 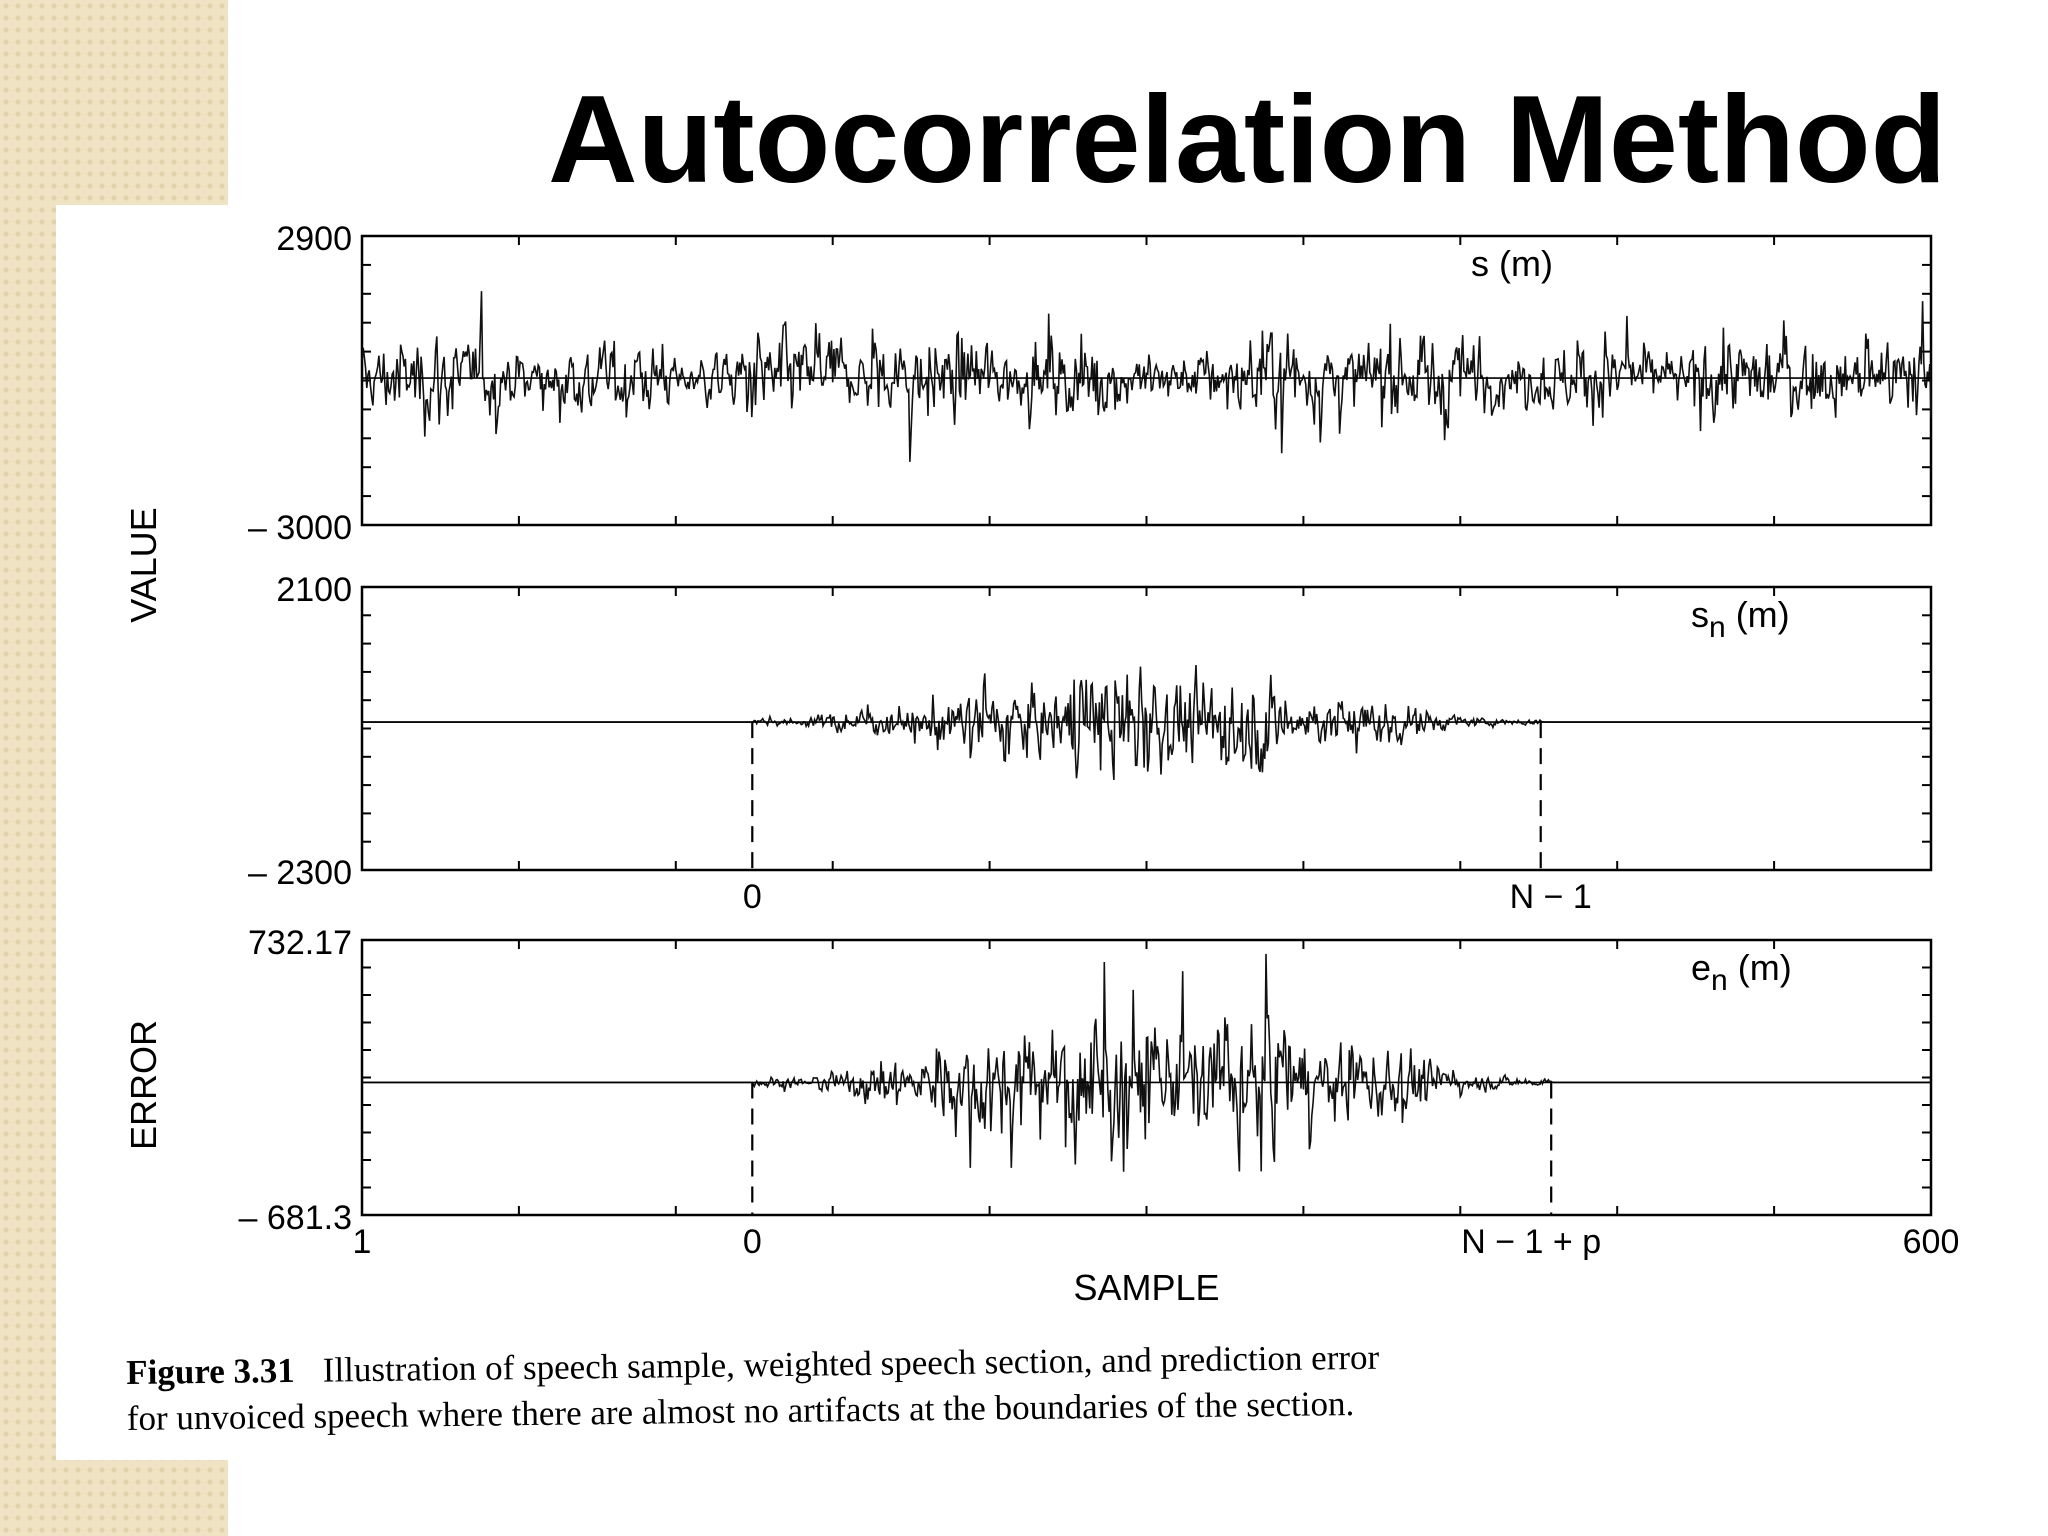 I want to click on window-end-label-error: N − 1 + p, so click(x=1531, y=1242).